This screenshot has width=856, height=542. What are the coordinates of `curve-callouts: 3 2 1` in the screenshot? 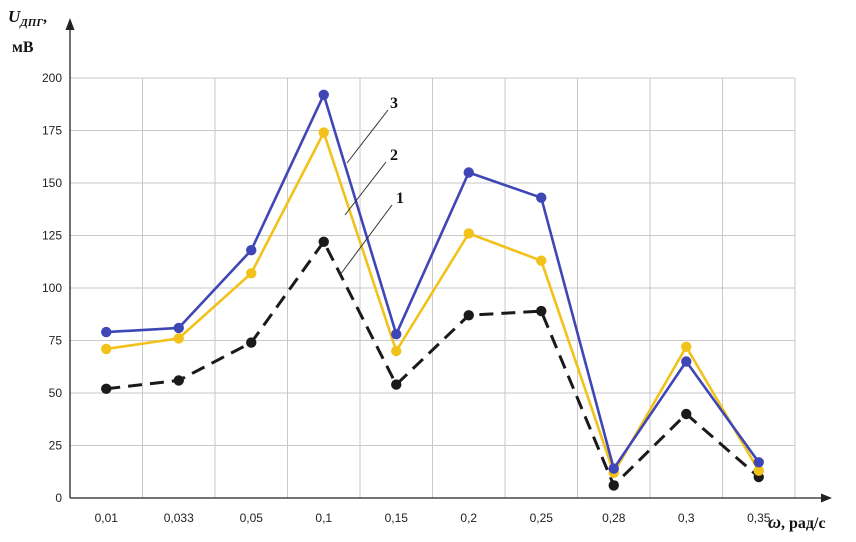 It's located at (371, 185).